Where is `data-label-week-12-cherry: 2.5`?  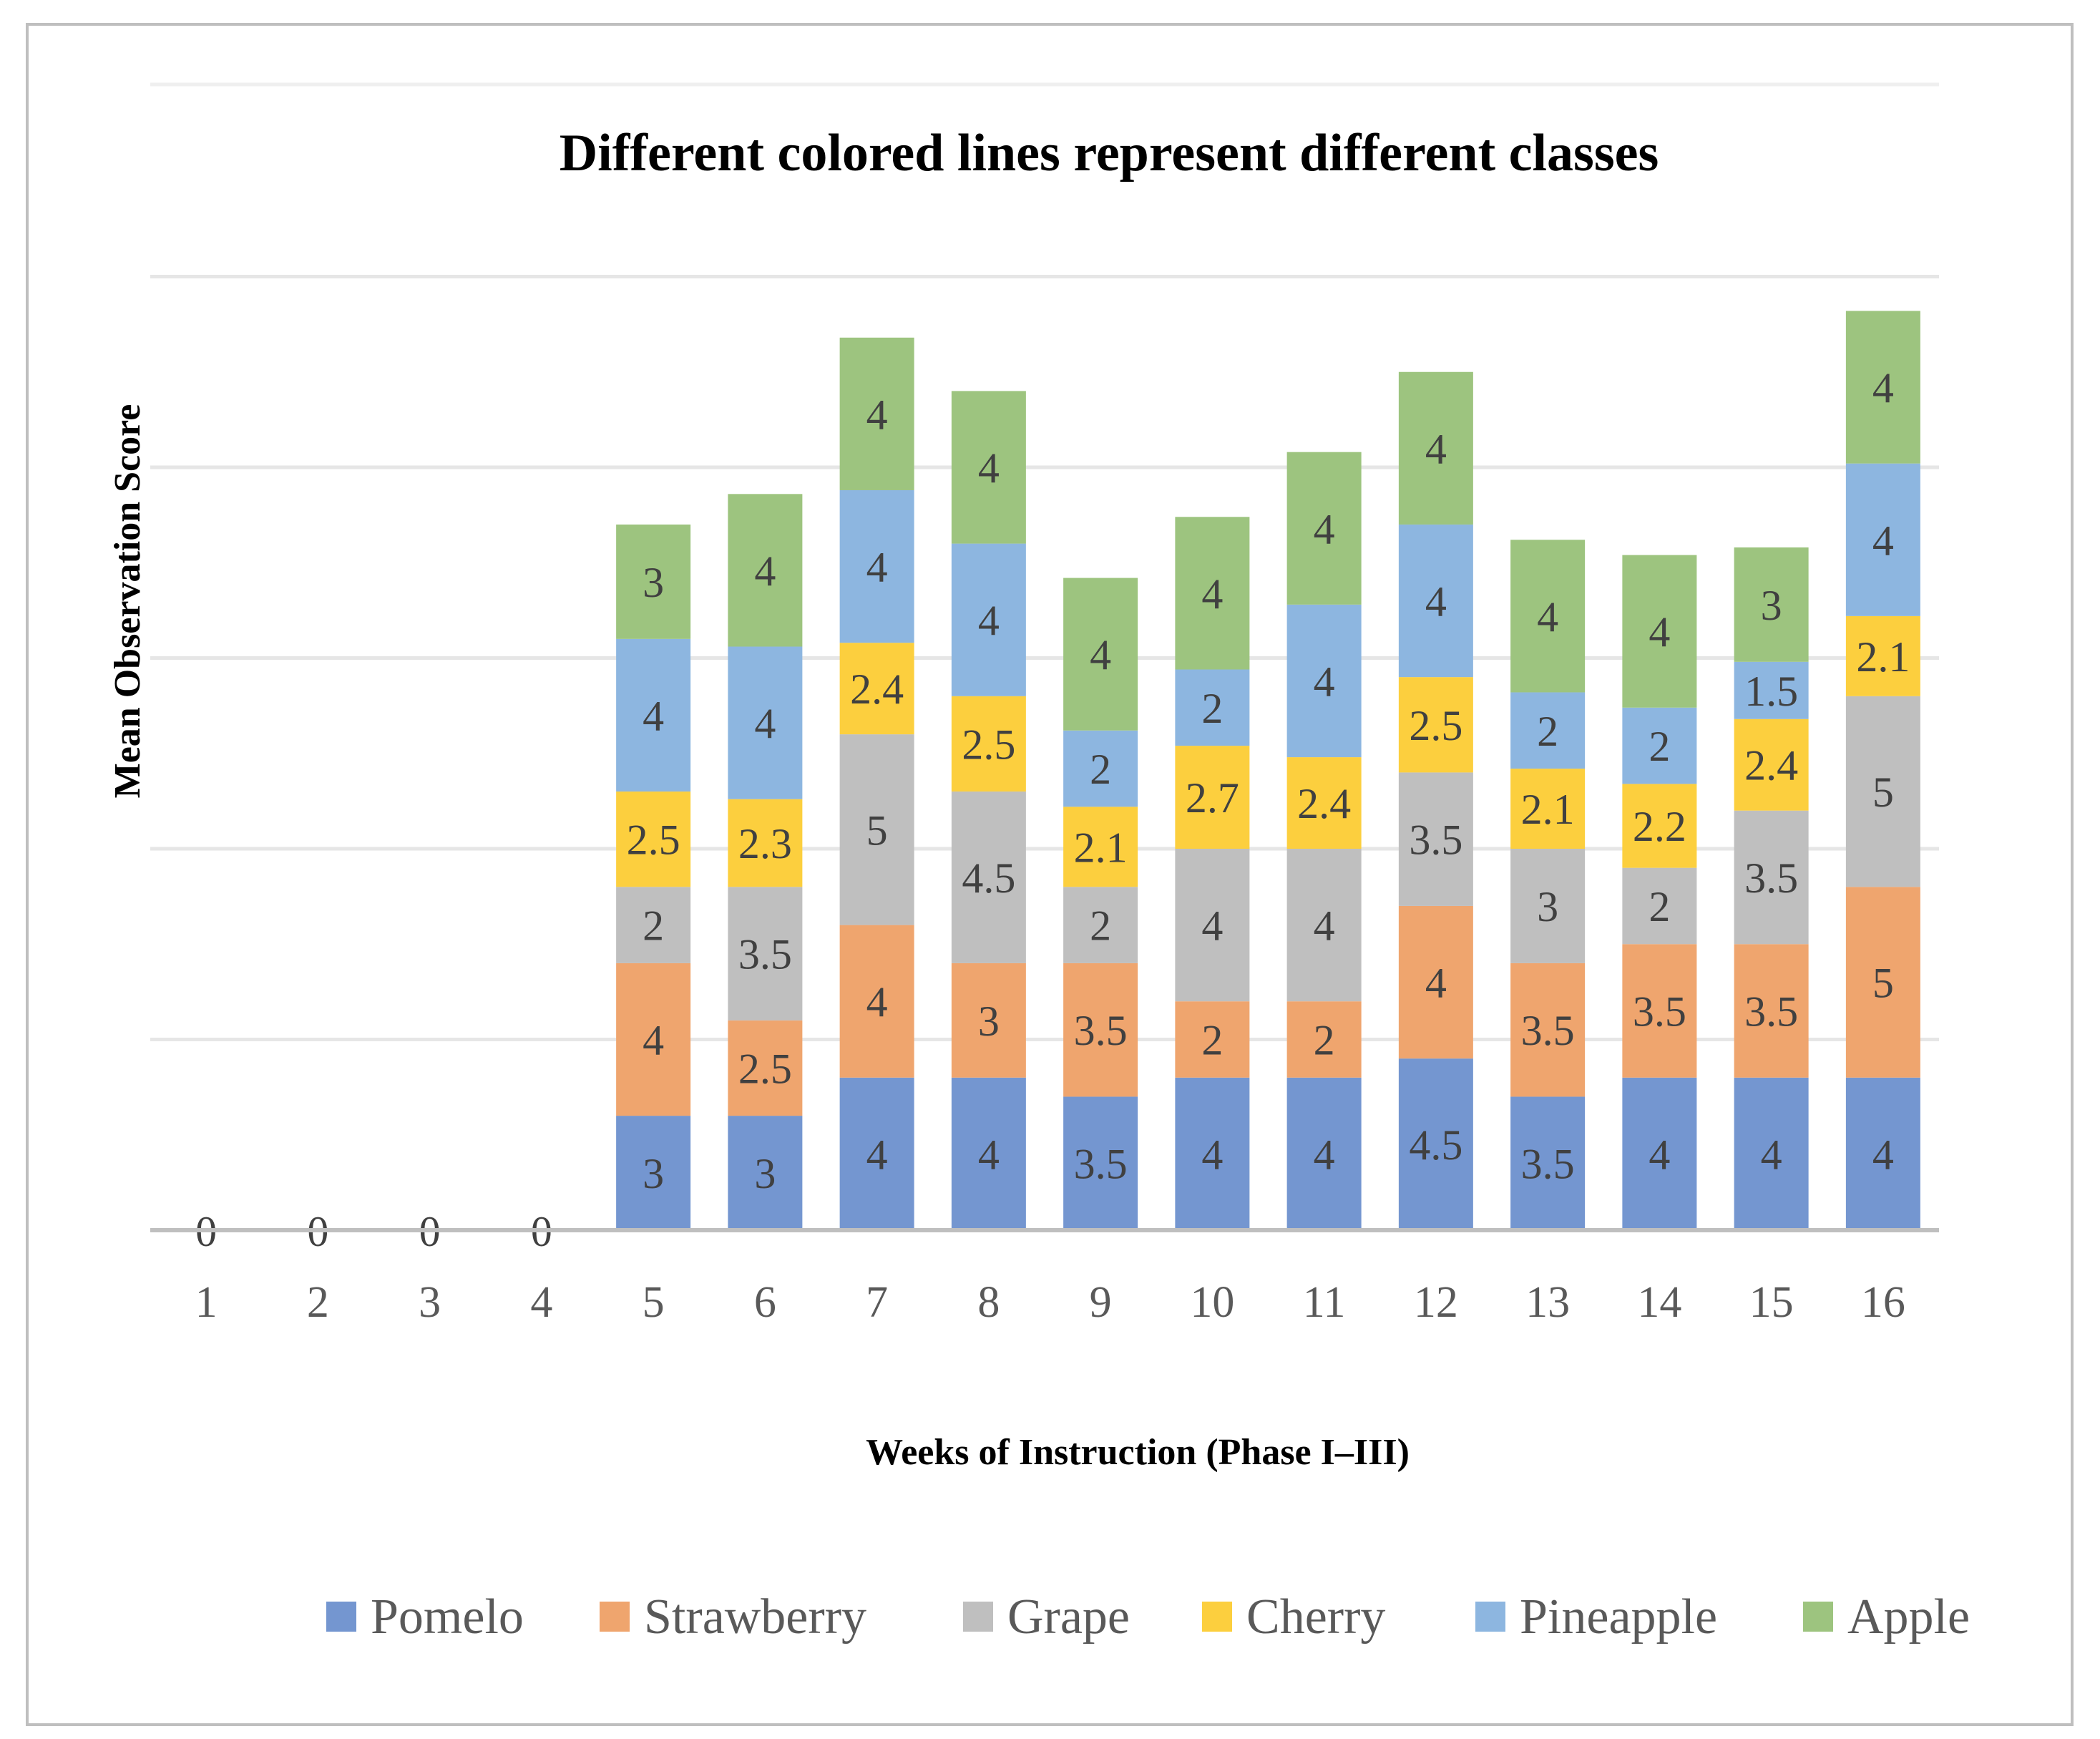
data-label-week-12-cherry: 2.5 is located at coordinates (1435, 725).